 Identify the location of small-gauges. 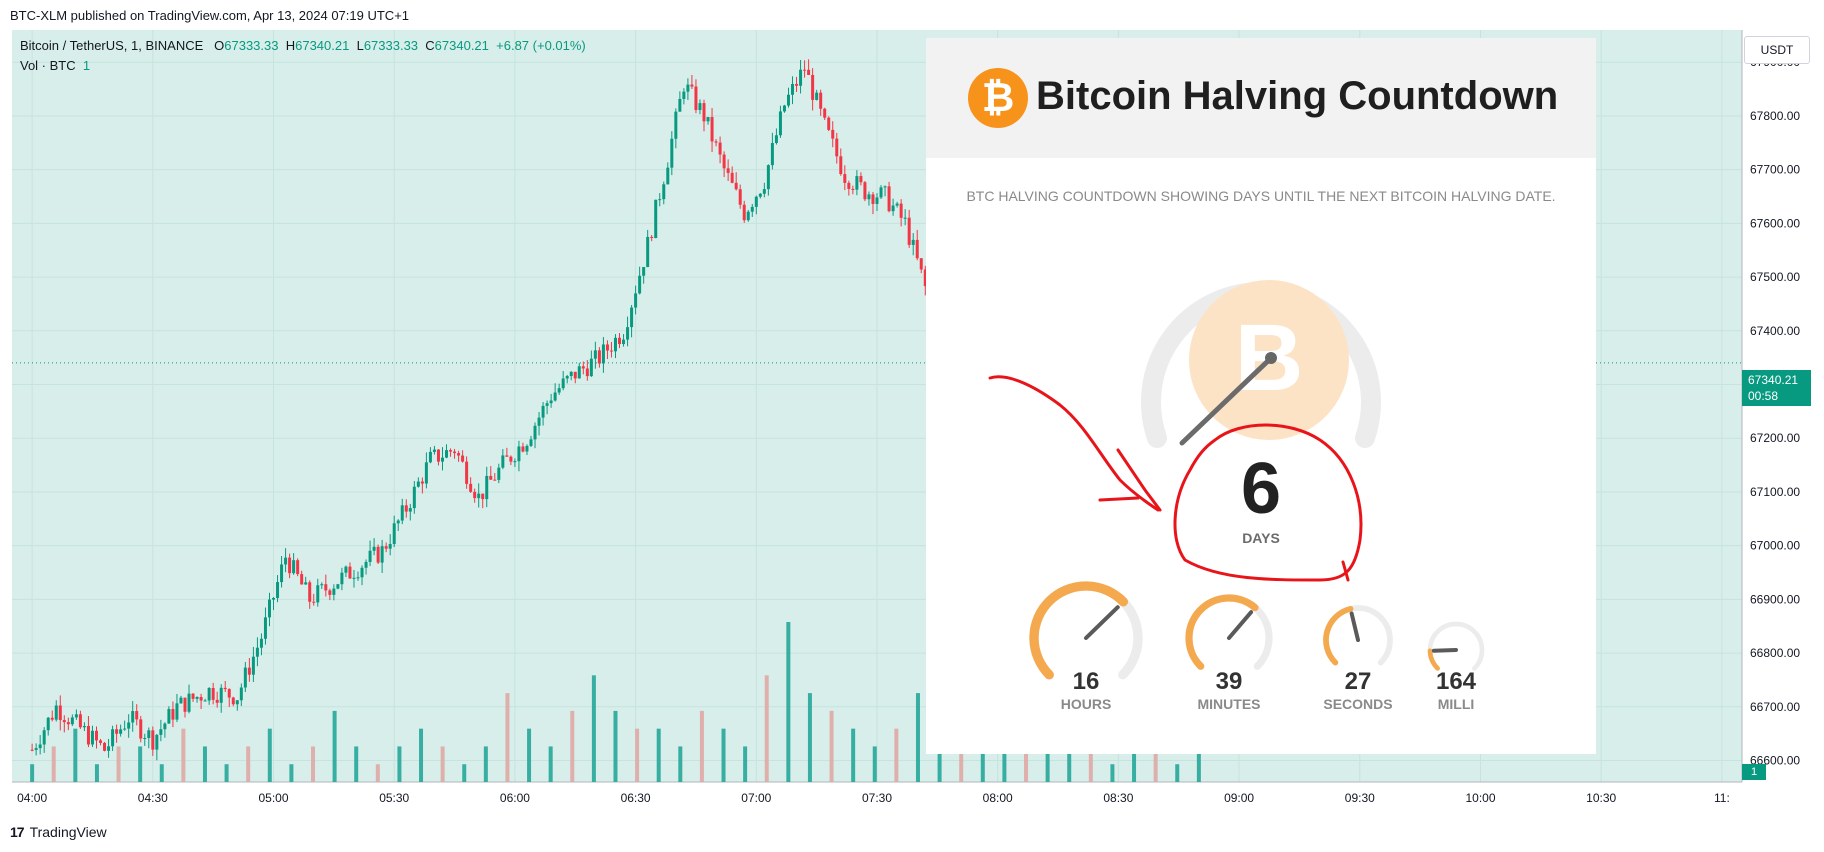
(1257, 630).